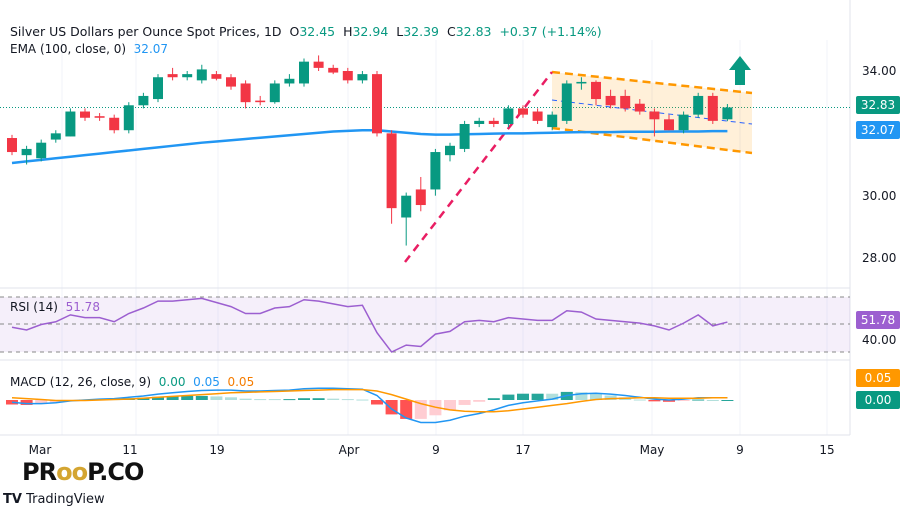 The image size is (912, 513). Describe the element at coordinates (878, 130) in the screenshot. I see `ema-price-tag: 32.07` at that location.